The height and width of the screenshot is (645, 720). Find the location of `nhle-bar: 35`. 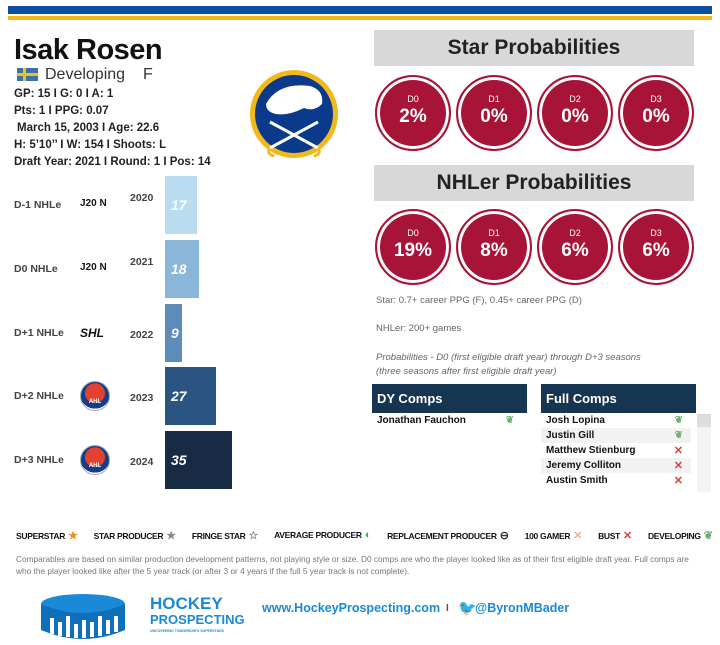

nhle-bar: 35 is located at coordinates (198, 460).